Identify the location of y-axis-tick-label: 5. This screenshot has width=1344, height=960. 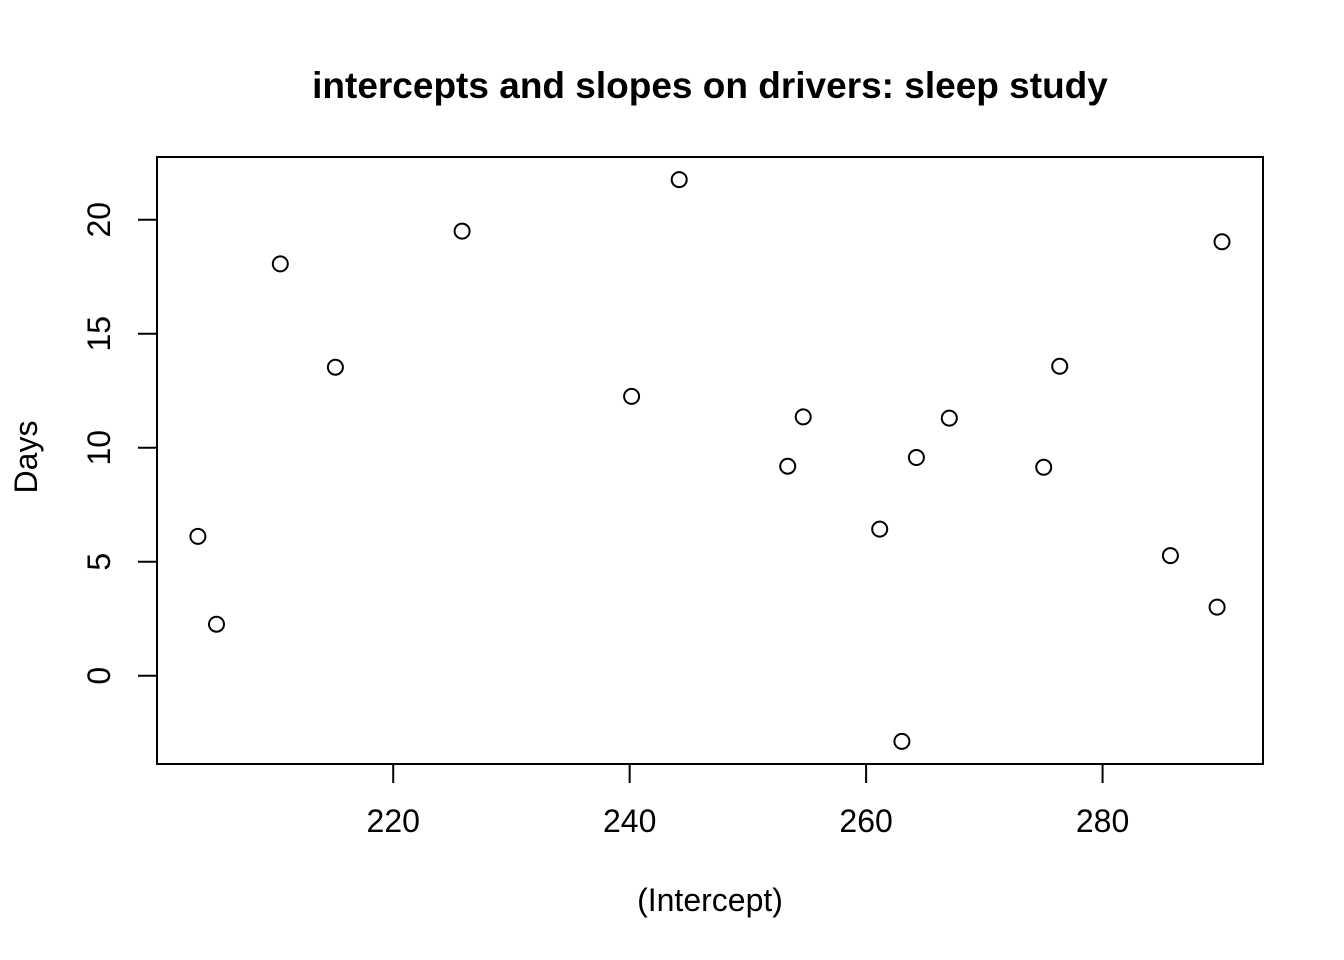
(99, 562).